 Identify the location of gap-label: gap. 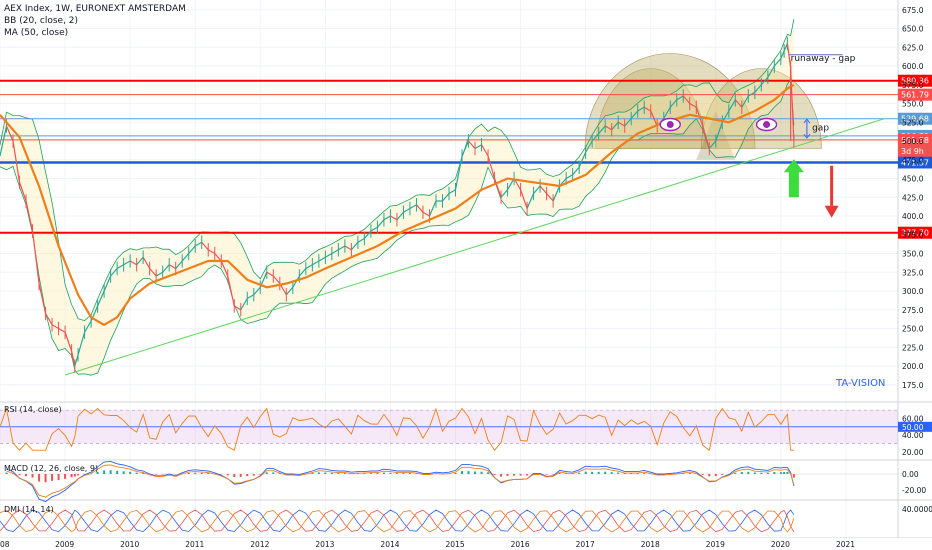
(820, 129).